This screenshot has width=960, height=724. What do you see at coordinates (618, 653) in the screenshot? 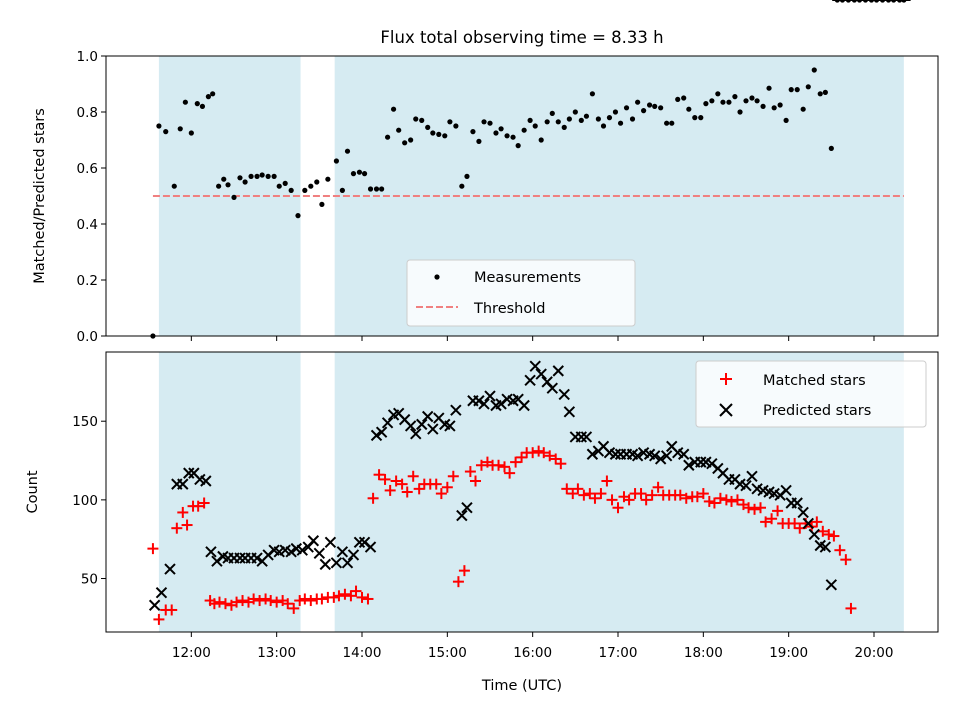
I see `x-tick-label: 17:00` at bounding box center [618, 653].